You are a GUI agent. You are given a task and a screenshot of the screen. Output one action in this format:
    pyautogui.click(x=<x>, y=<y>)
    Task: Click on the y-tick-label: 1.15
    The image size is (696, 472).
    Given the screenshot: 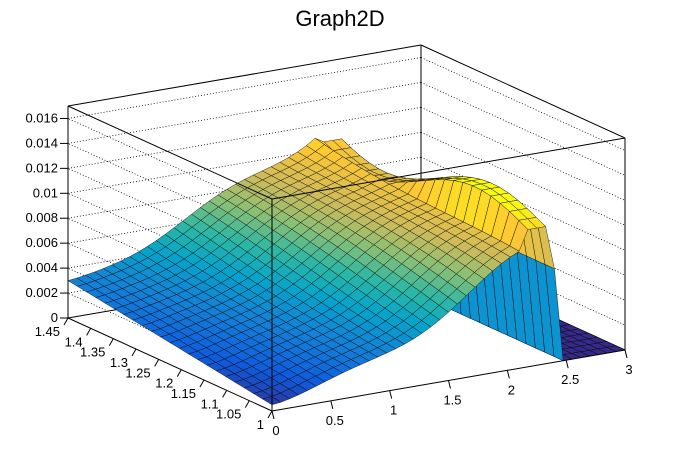 What is the action you would take?
    pyautogui.click(x=183, y=393)
    